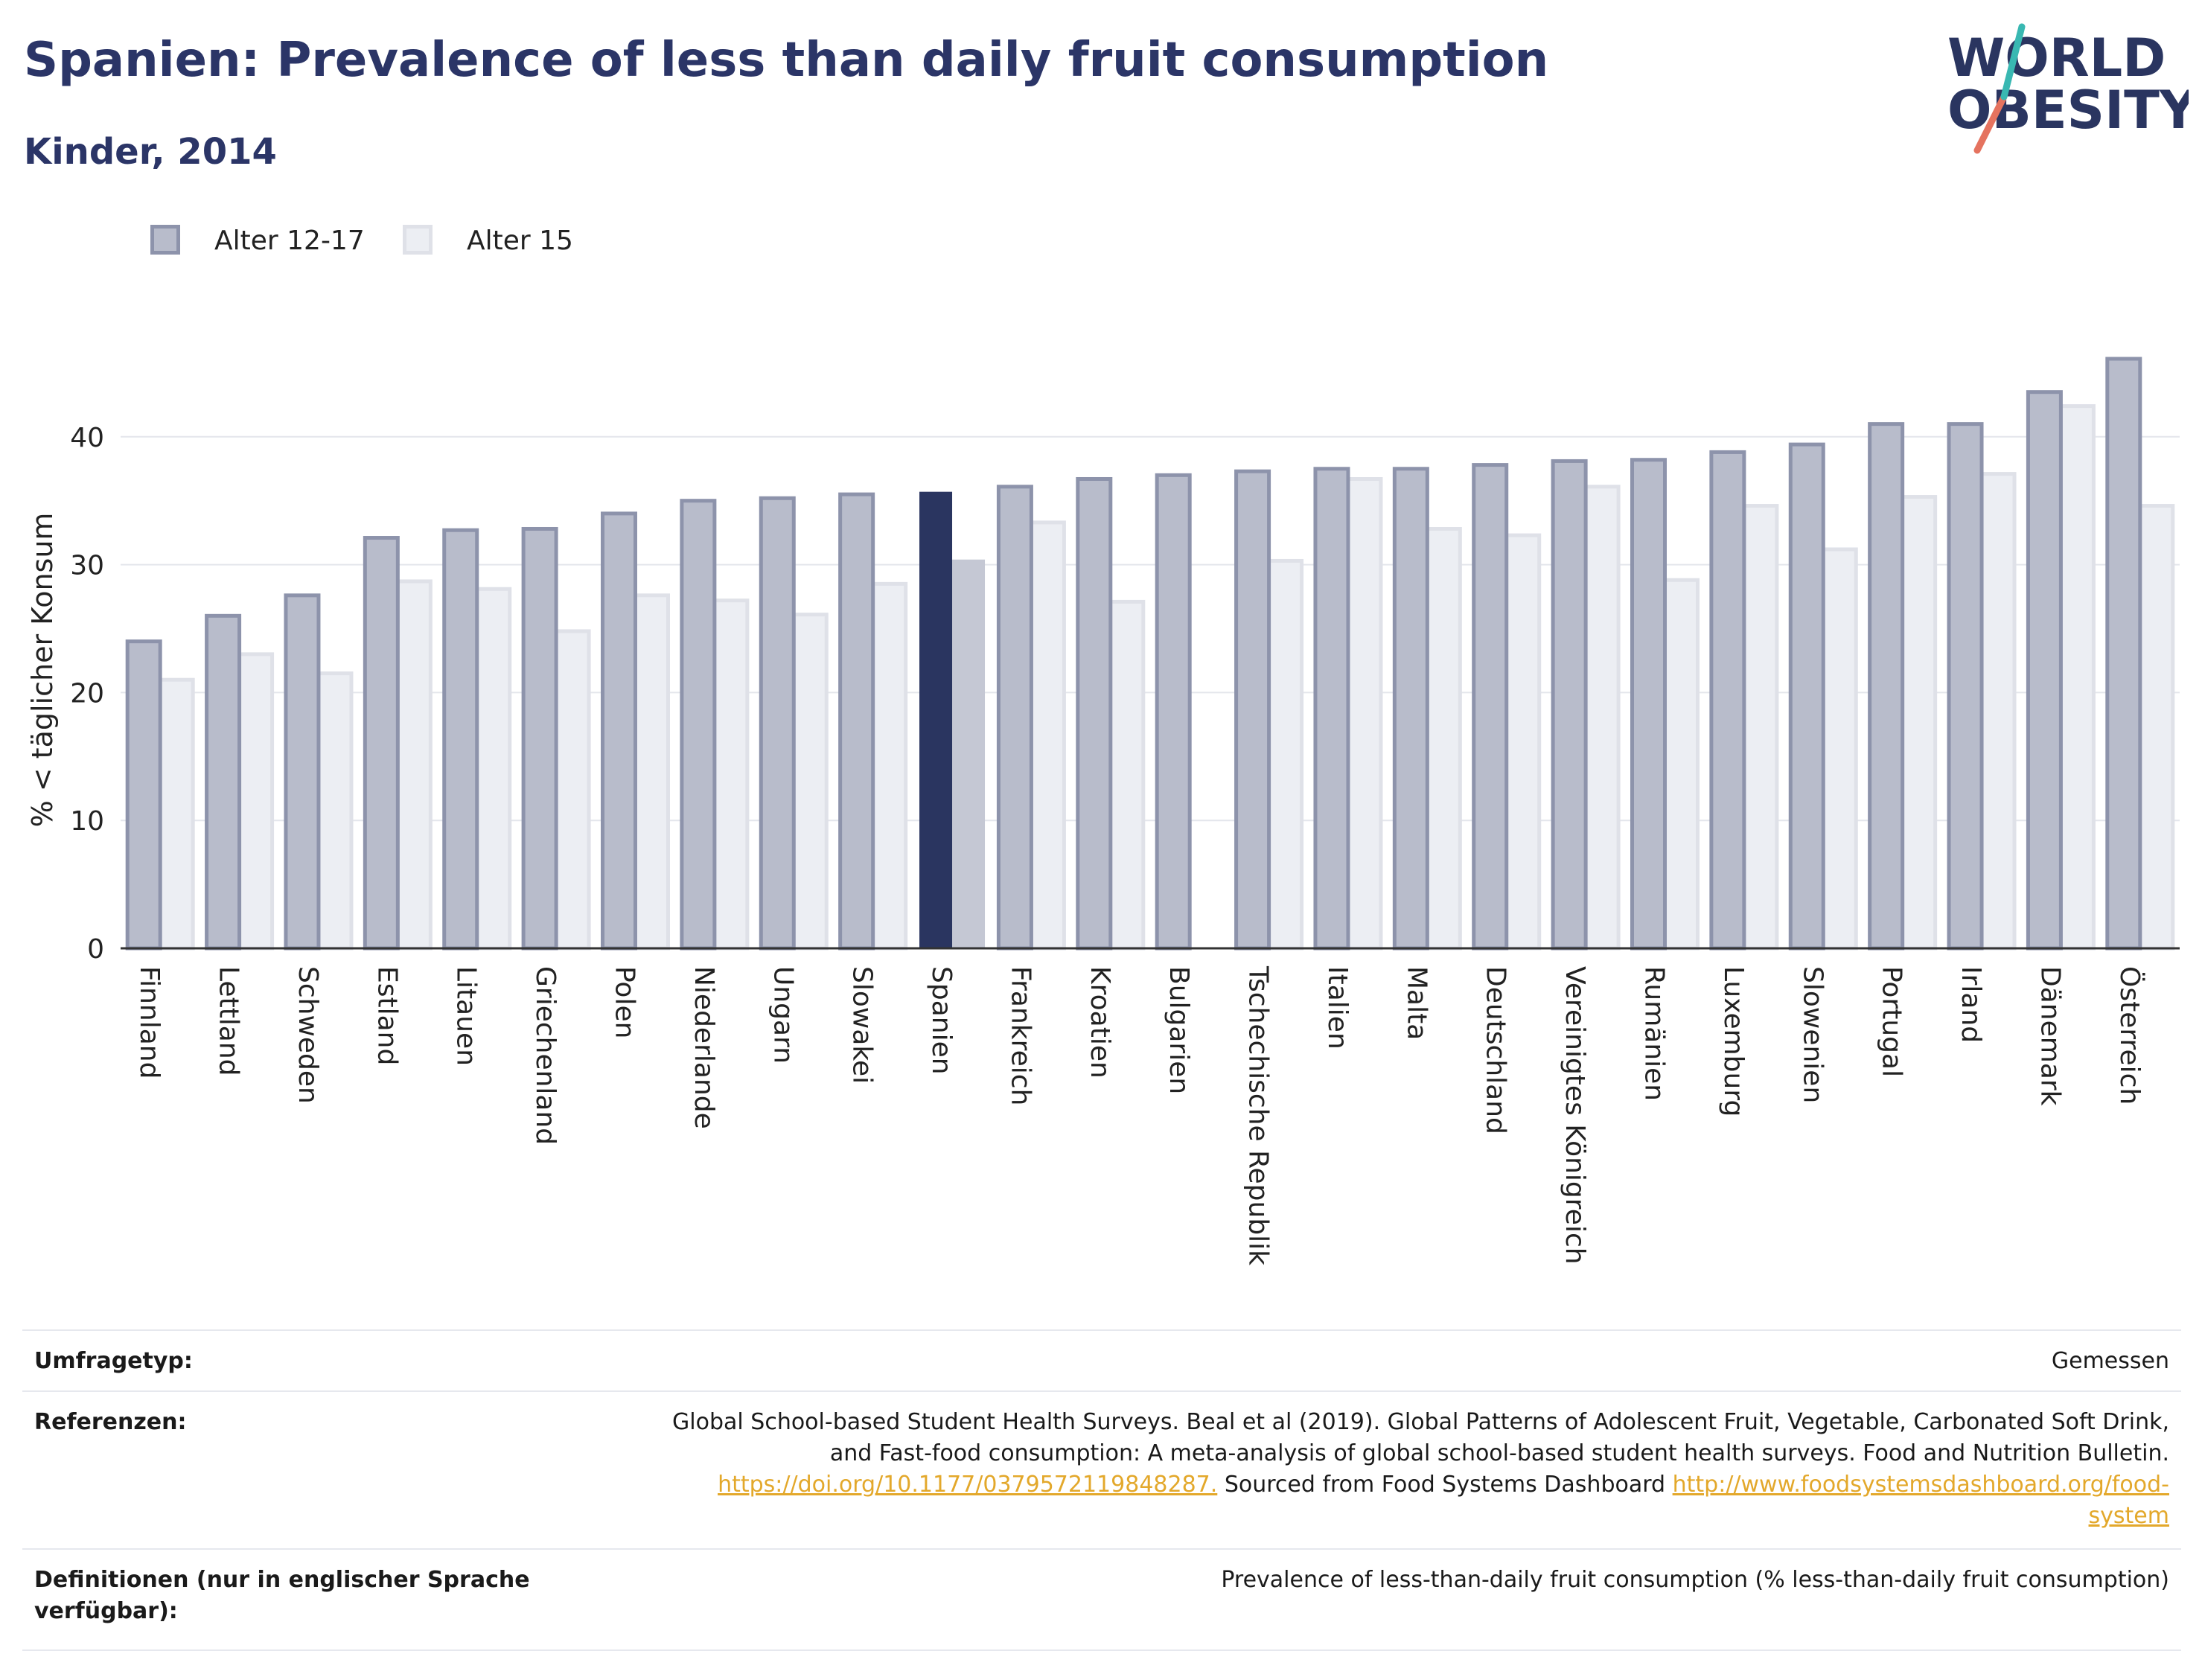  What do you see at coordinates (282, 1580) in the screenshot?
I see `definitions-label-line-1: Definitionen (nur in englischer Sprache` at bounding box center [282, 1580].